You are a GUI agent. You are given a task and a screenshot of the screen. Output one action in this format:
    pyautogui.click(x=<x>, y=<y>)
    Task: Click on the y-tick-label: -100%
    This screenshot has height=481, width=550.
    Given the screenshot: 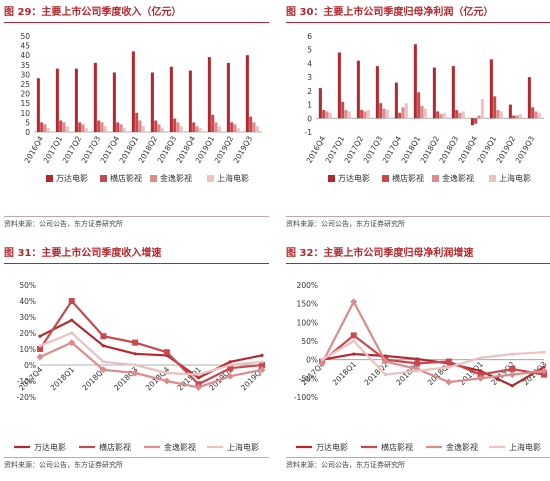 What is the action you would take?
    pyautogui.click(x=306, y=397)
    